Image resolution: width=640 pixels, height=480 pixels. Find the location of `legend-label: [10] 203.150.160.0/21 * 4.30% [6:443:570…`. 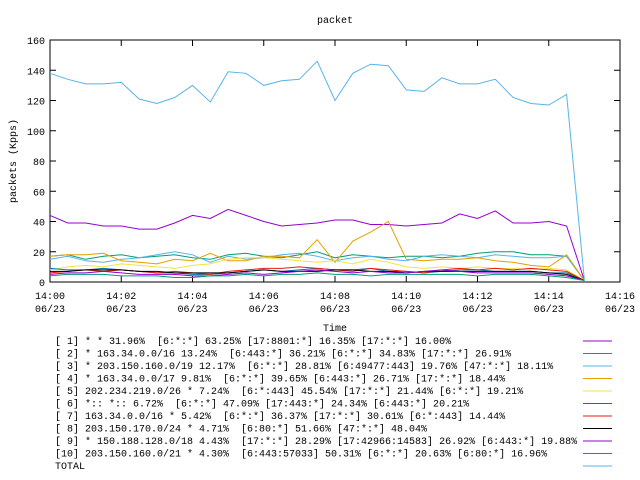

legend-label: [10] 203.150.160.0/21 * 4.30% [6:443:570… is located at coordinates (301, 455).